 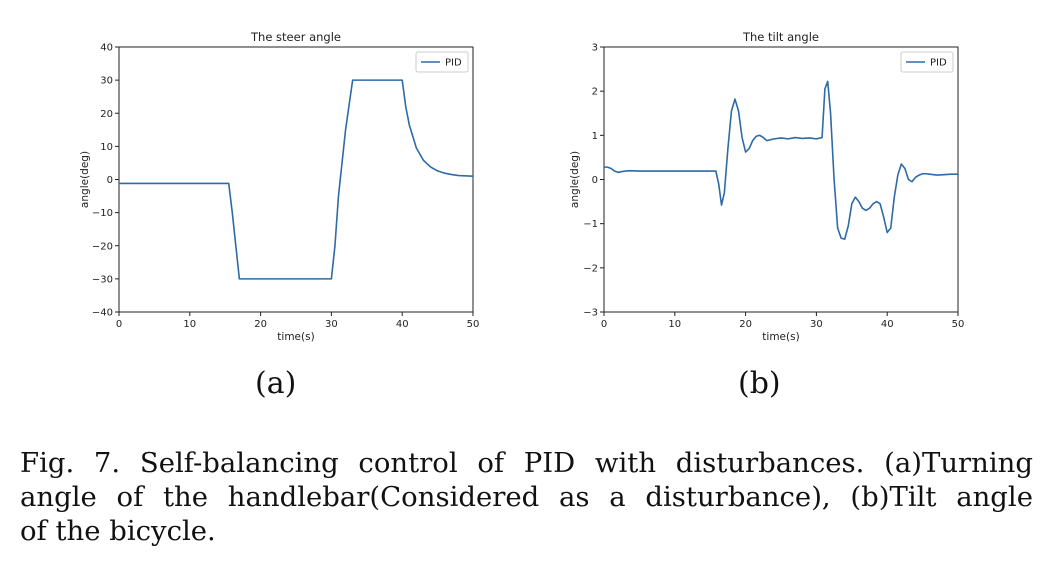 What do you see at coordinates (590, 313) in the screenshot?
I see `tilt-y-tick-label: −3` at bounding box center [590, 313].